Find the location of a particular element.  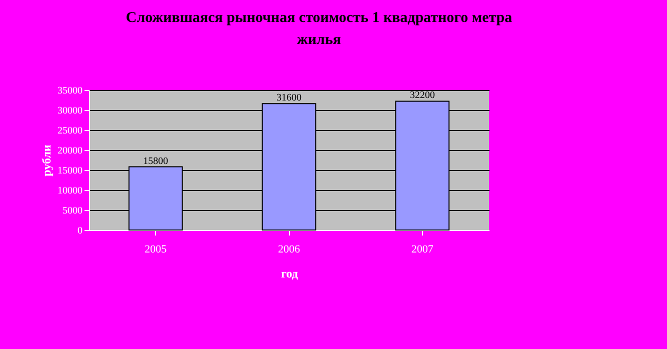

y-tick-label: 25000 is located at coordinates (70, 131).